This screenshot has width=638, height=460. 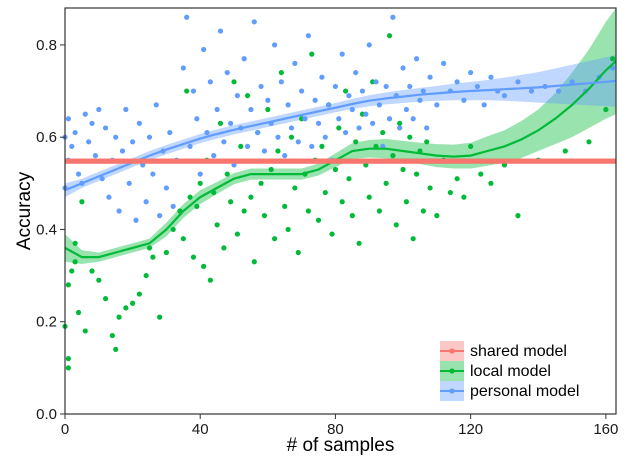 I want to click on personal-model-legend-key-point, so click(x=452, y=391).